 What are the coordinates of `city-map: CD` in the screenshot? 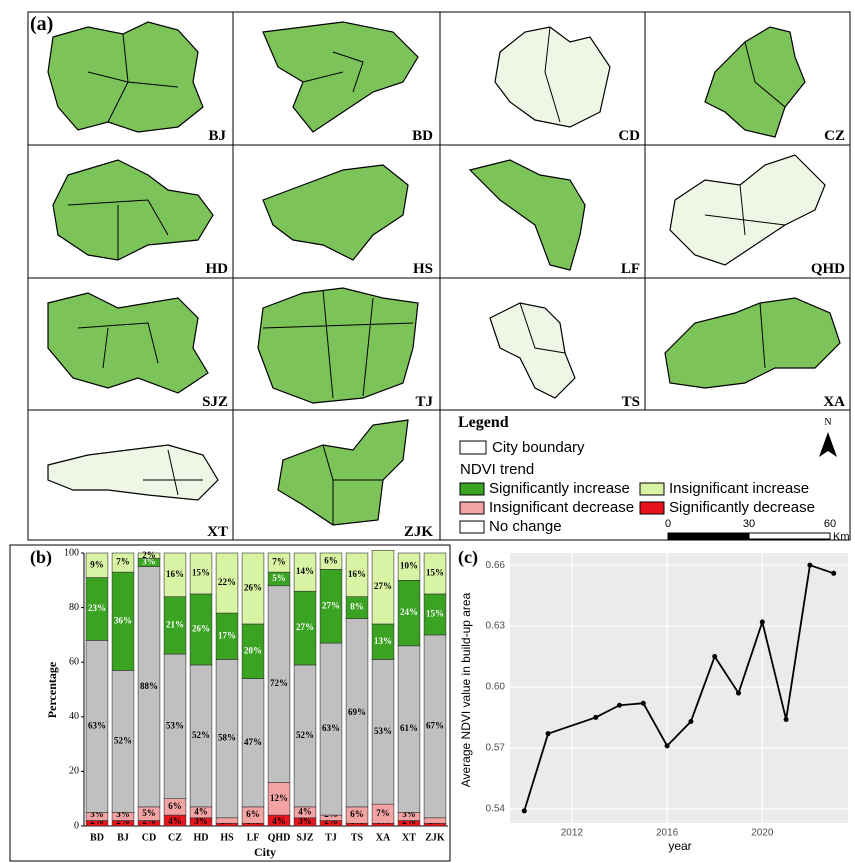 It's located at (567, 85).